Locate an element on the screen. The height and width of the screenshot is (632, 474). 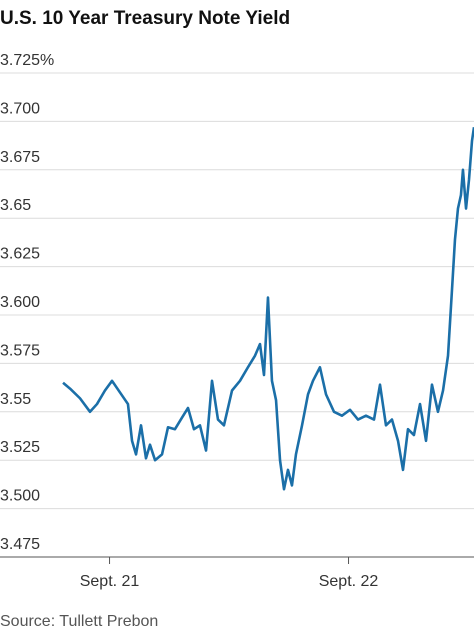
x-tick-label: Sept. 21 is located at coordinates (110, 581).